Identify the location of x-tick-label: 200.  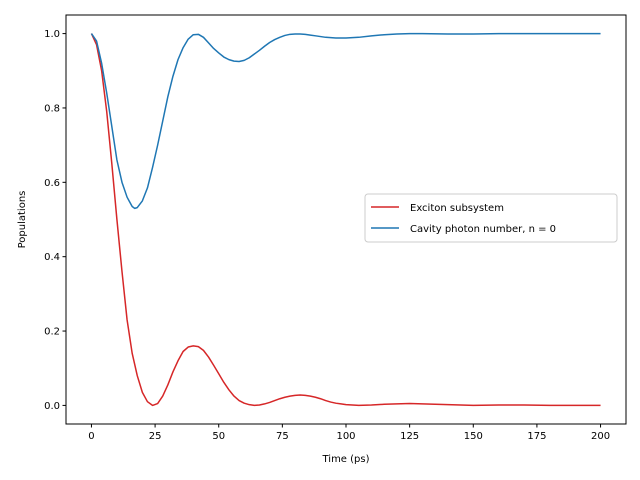
(600, 436).